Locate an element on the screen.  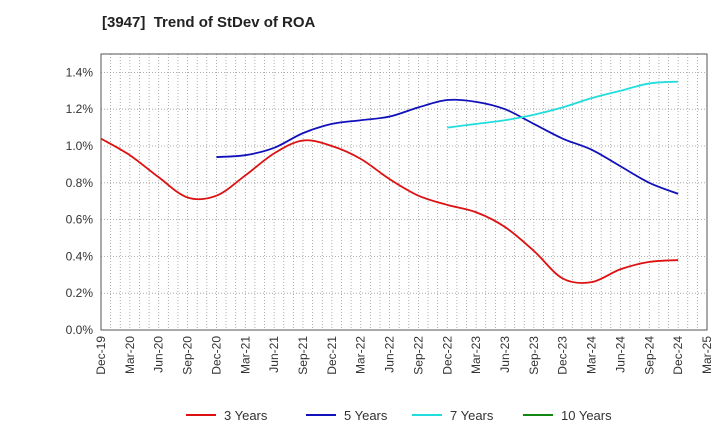
y-tick-label: 0.6% is located at coordinates (80, 220).